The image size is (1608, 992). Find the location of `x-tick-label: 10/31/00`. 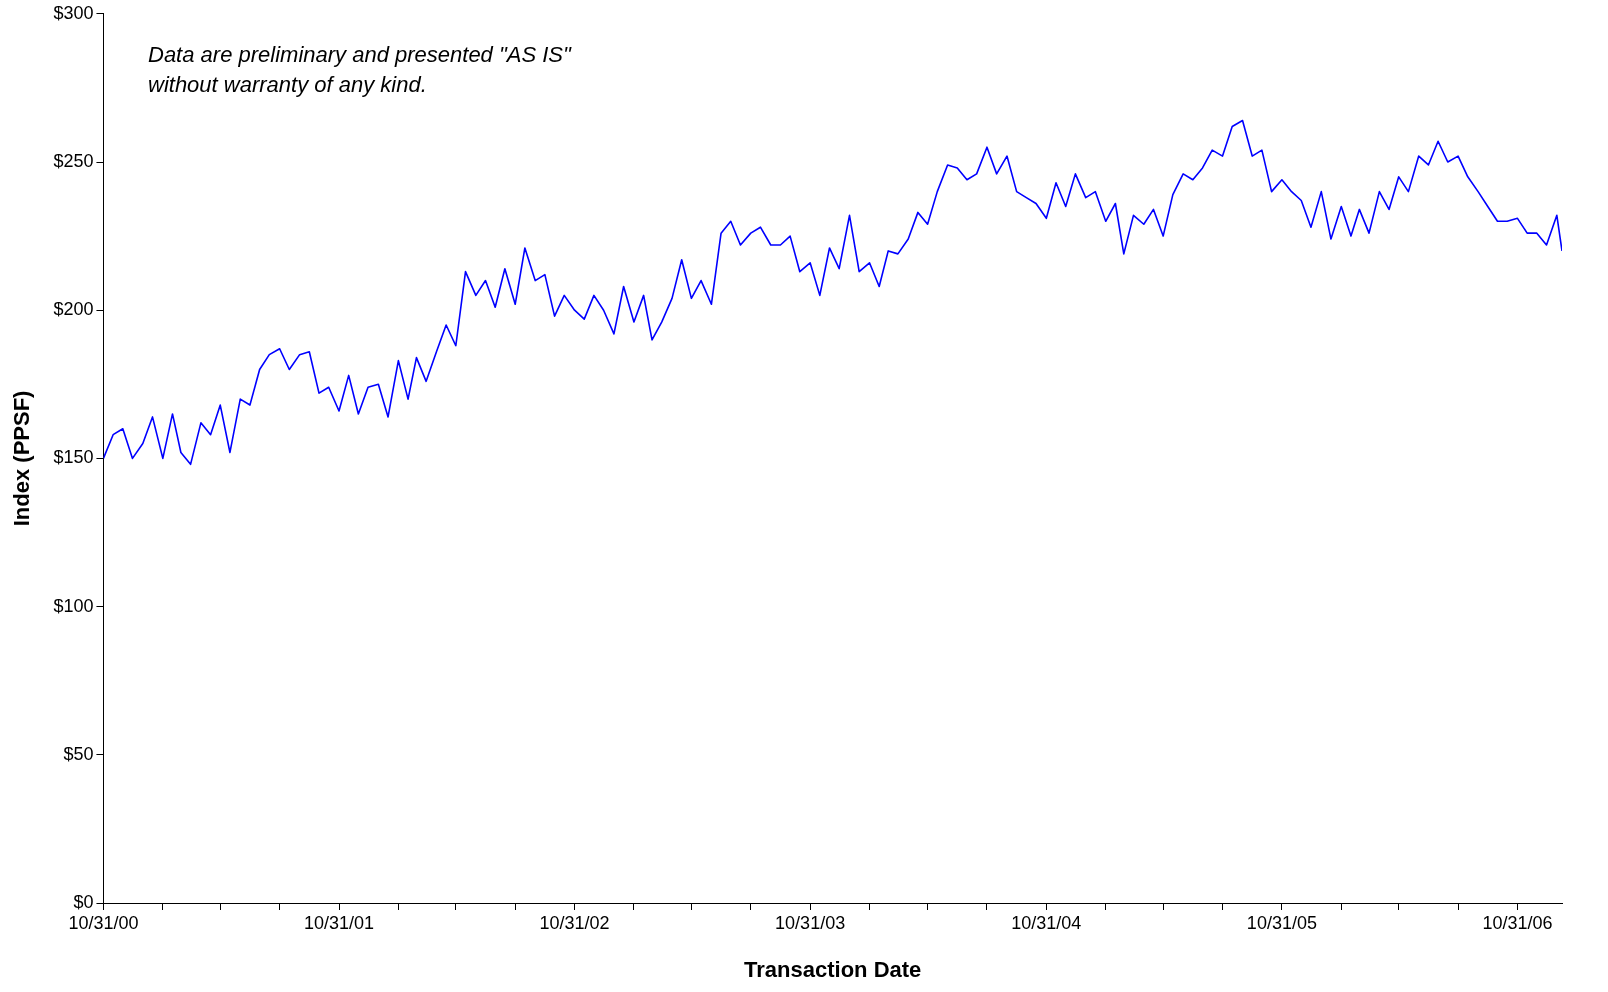

x-tick-label: 10/31/00 is located at coordinates (103, 922).